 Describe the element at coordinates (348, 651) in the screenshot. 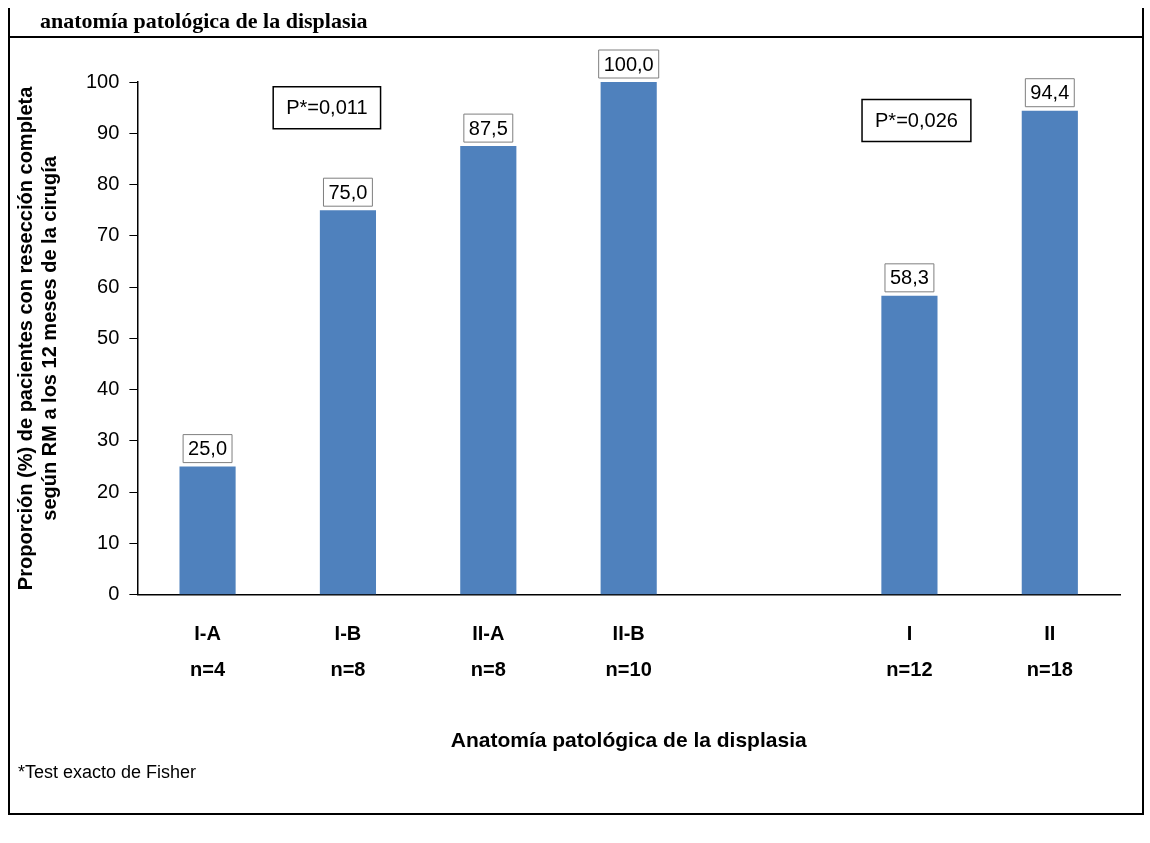

I see `x-tick-label: I-B n=8` at that location.